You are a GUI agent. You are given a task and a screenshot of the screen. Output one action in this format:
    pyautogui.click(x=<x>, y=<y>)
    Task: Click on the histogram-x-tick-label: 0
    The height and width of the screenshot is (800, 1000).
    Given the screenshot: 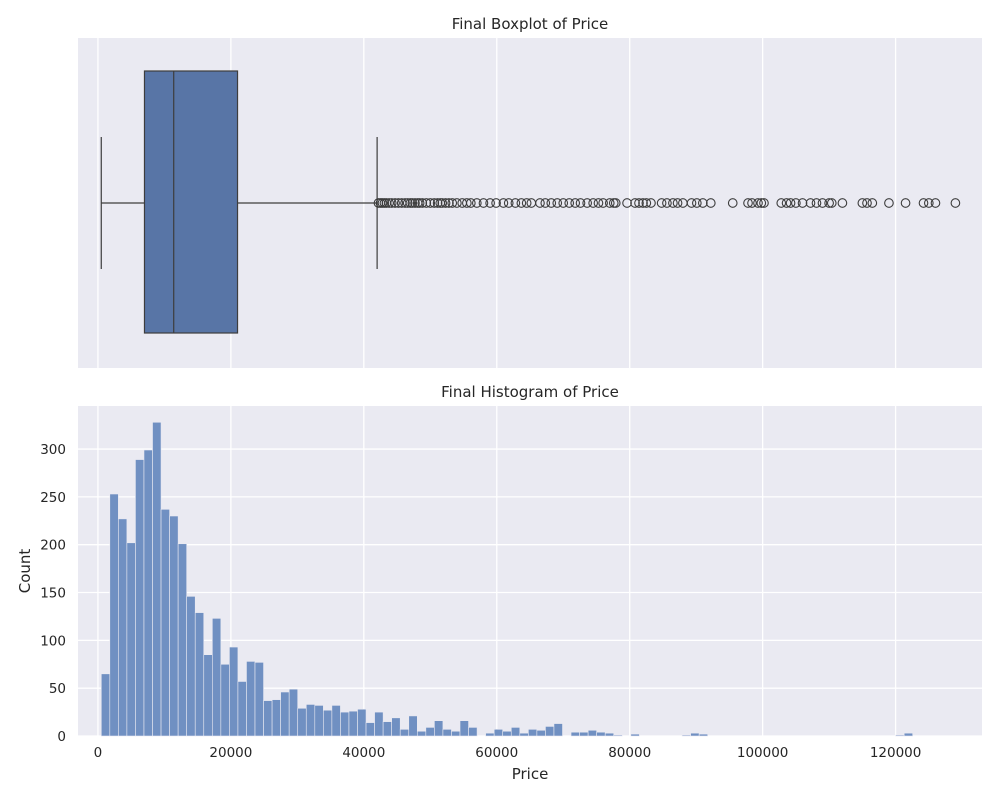 What is the action you would take?
    pyautogui.click(x=98, y=753)
    